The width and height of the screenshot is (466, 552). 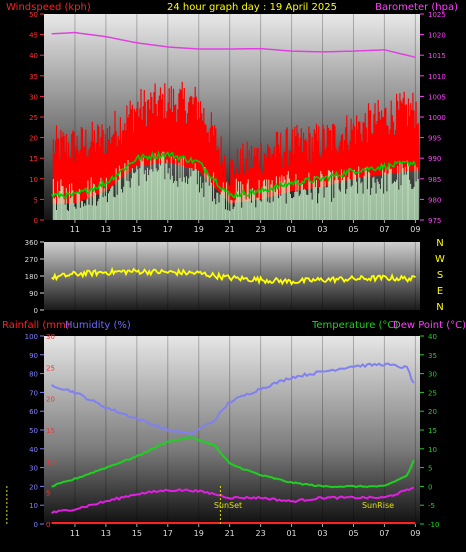 I want to click on y-tick-label: 180, so click(x=31, y=277).